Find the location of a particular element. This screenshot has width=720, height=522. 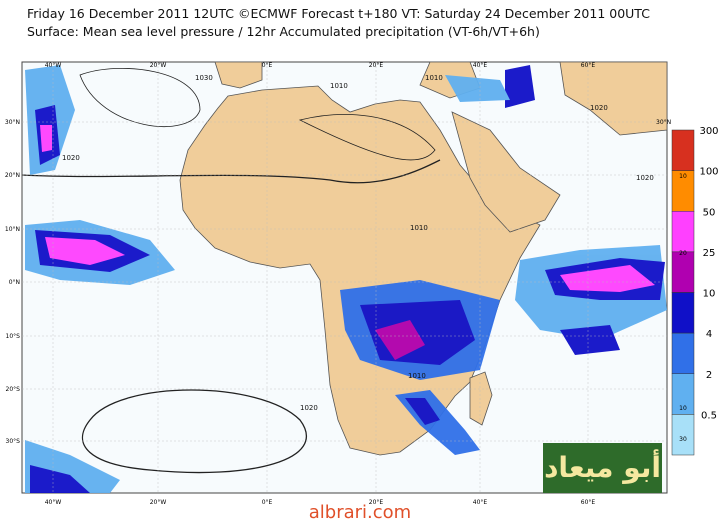

legend-label: 4 is located at coordinates (709, 334).